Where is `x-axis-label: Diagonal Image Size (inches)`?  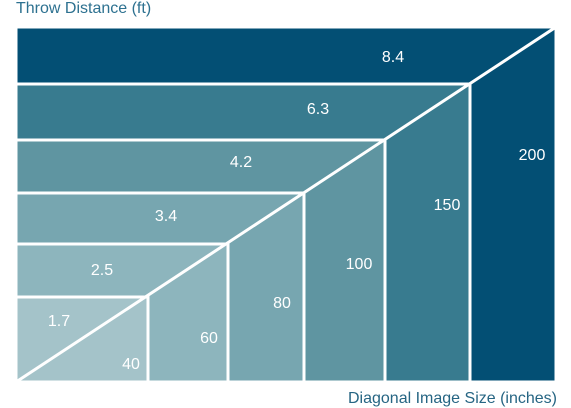 x-axis-label: Diagonal Image Size (inches) is located at coordinates (452, 398).